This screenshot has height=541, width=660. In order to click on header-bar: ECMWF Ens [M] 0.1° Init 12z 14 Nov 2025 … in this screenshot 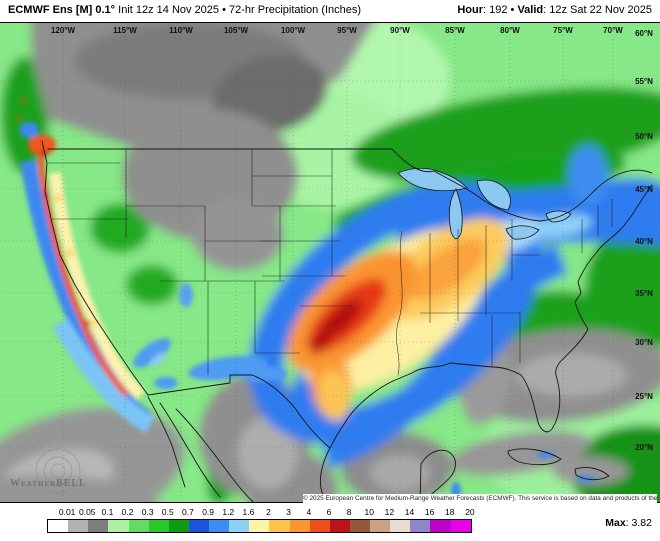, I will do `click(330, 11)`.